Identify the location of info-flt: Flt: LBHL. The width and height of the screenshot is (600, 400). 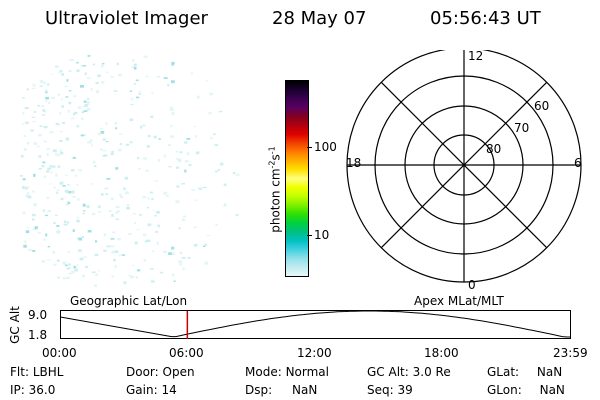
(36, 372).